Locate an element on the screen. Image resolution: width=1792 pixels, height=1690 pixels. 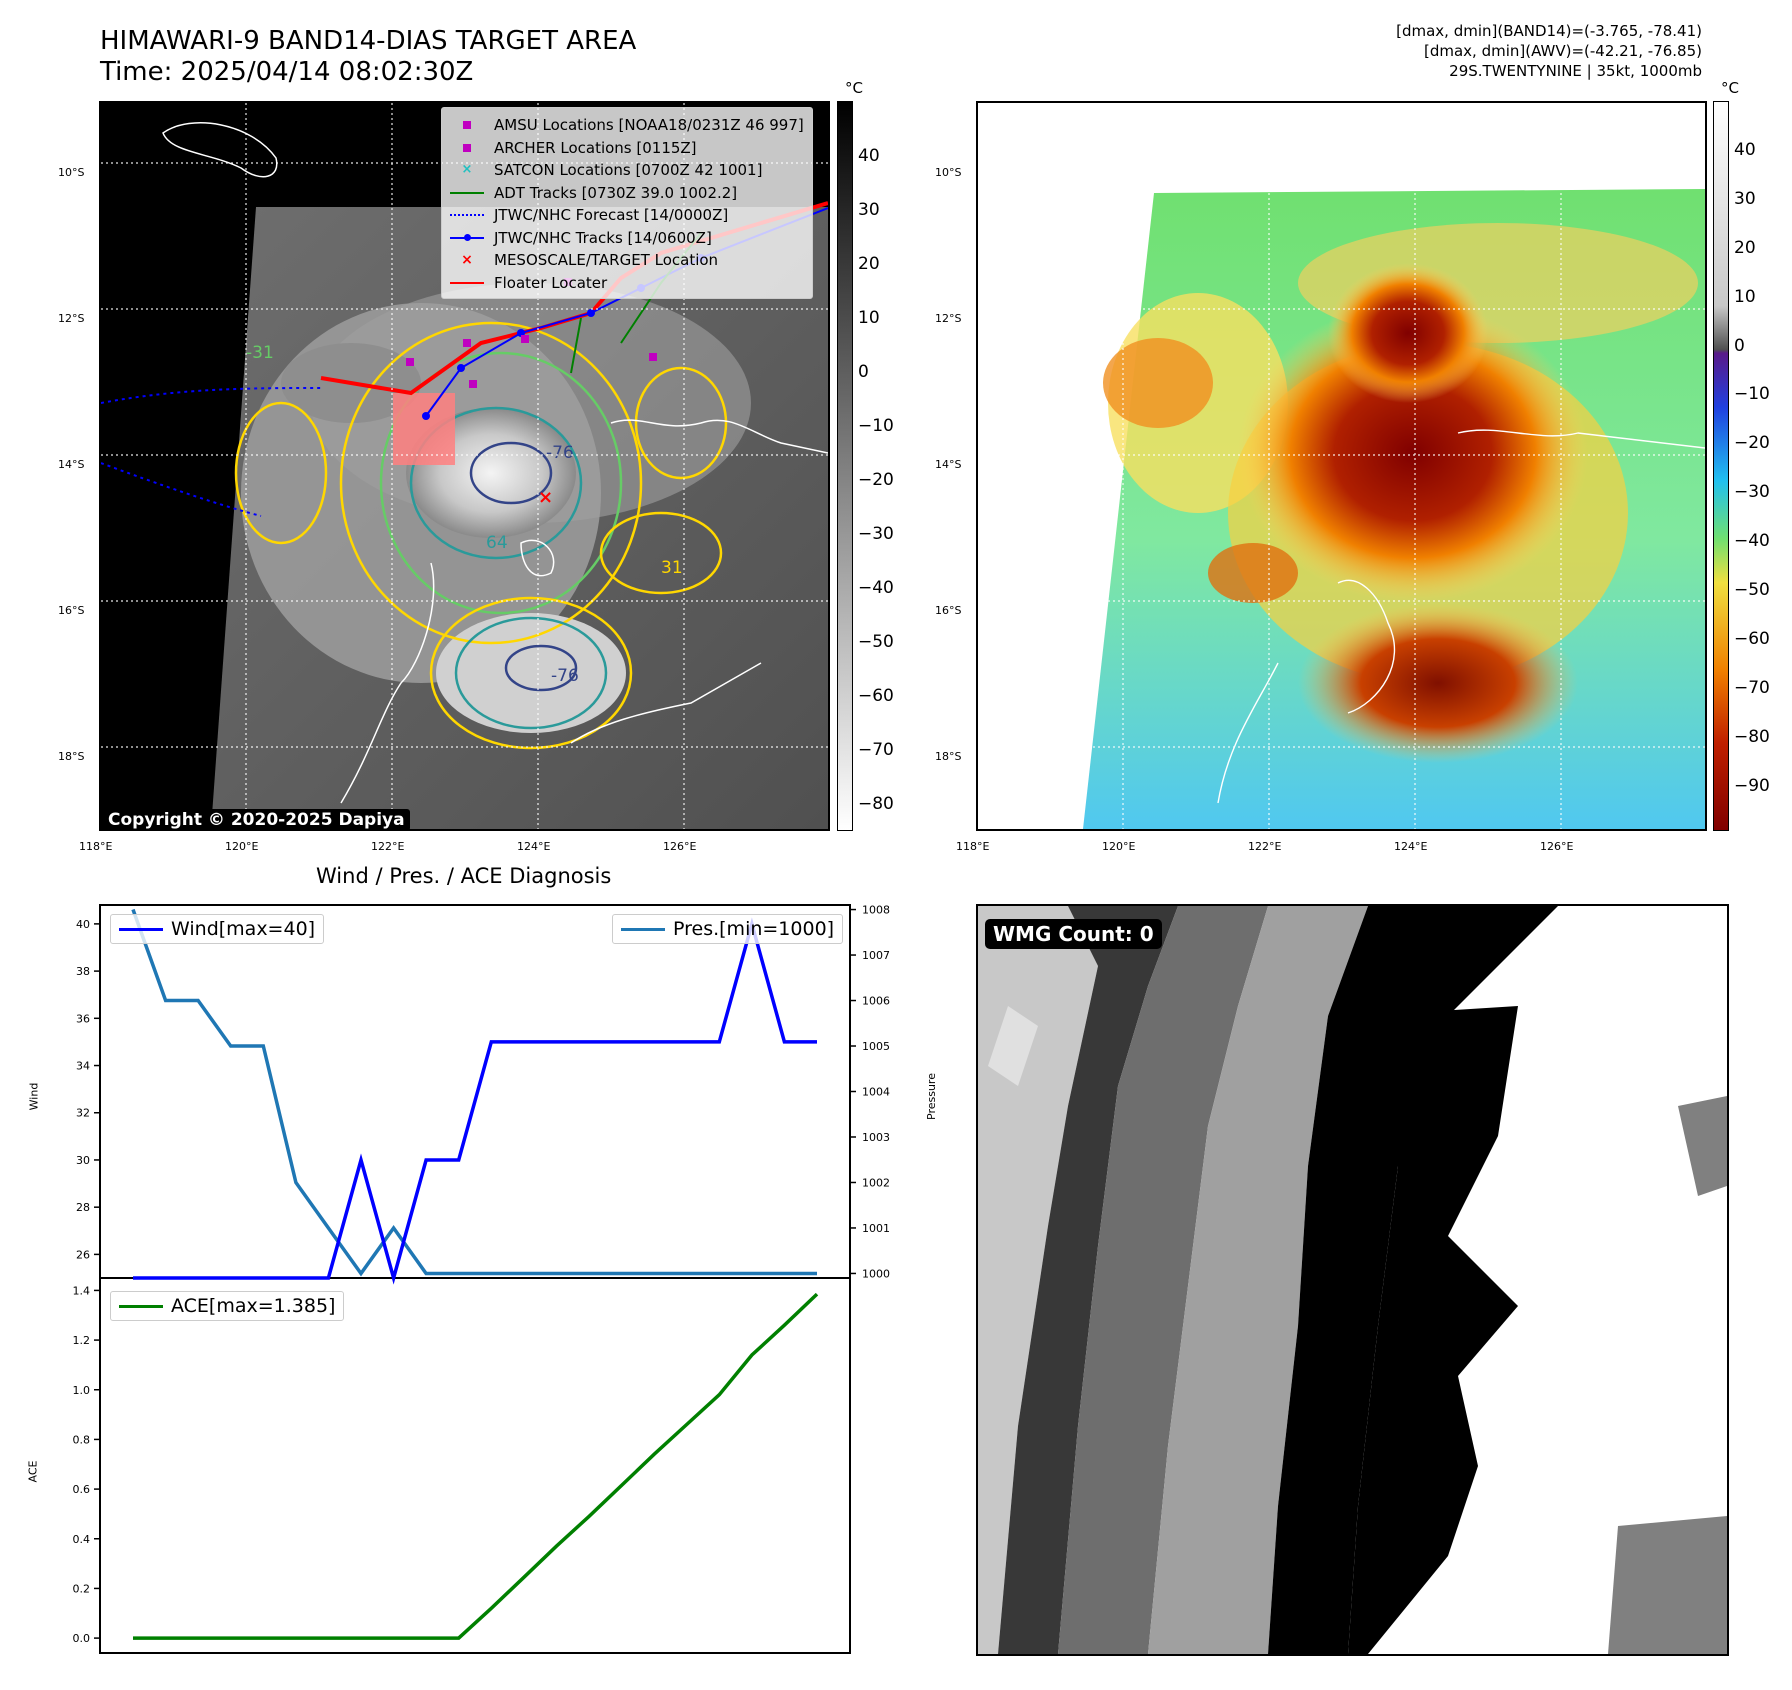
color-tick: 10 is located at coordinates (1745, 297).